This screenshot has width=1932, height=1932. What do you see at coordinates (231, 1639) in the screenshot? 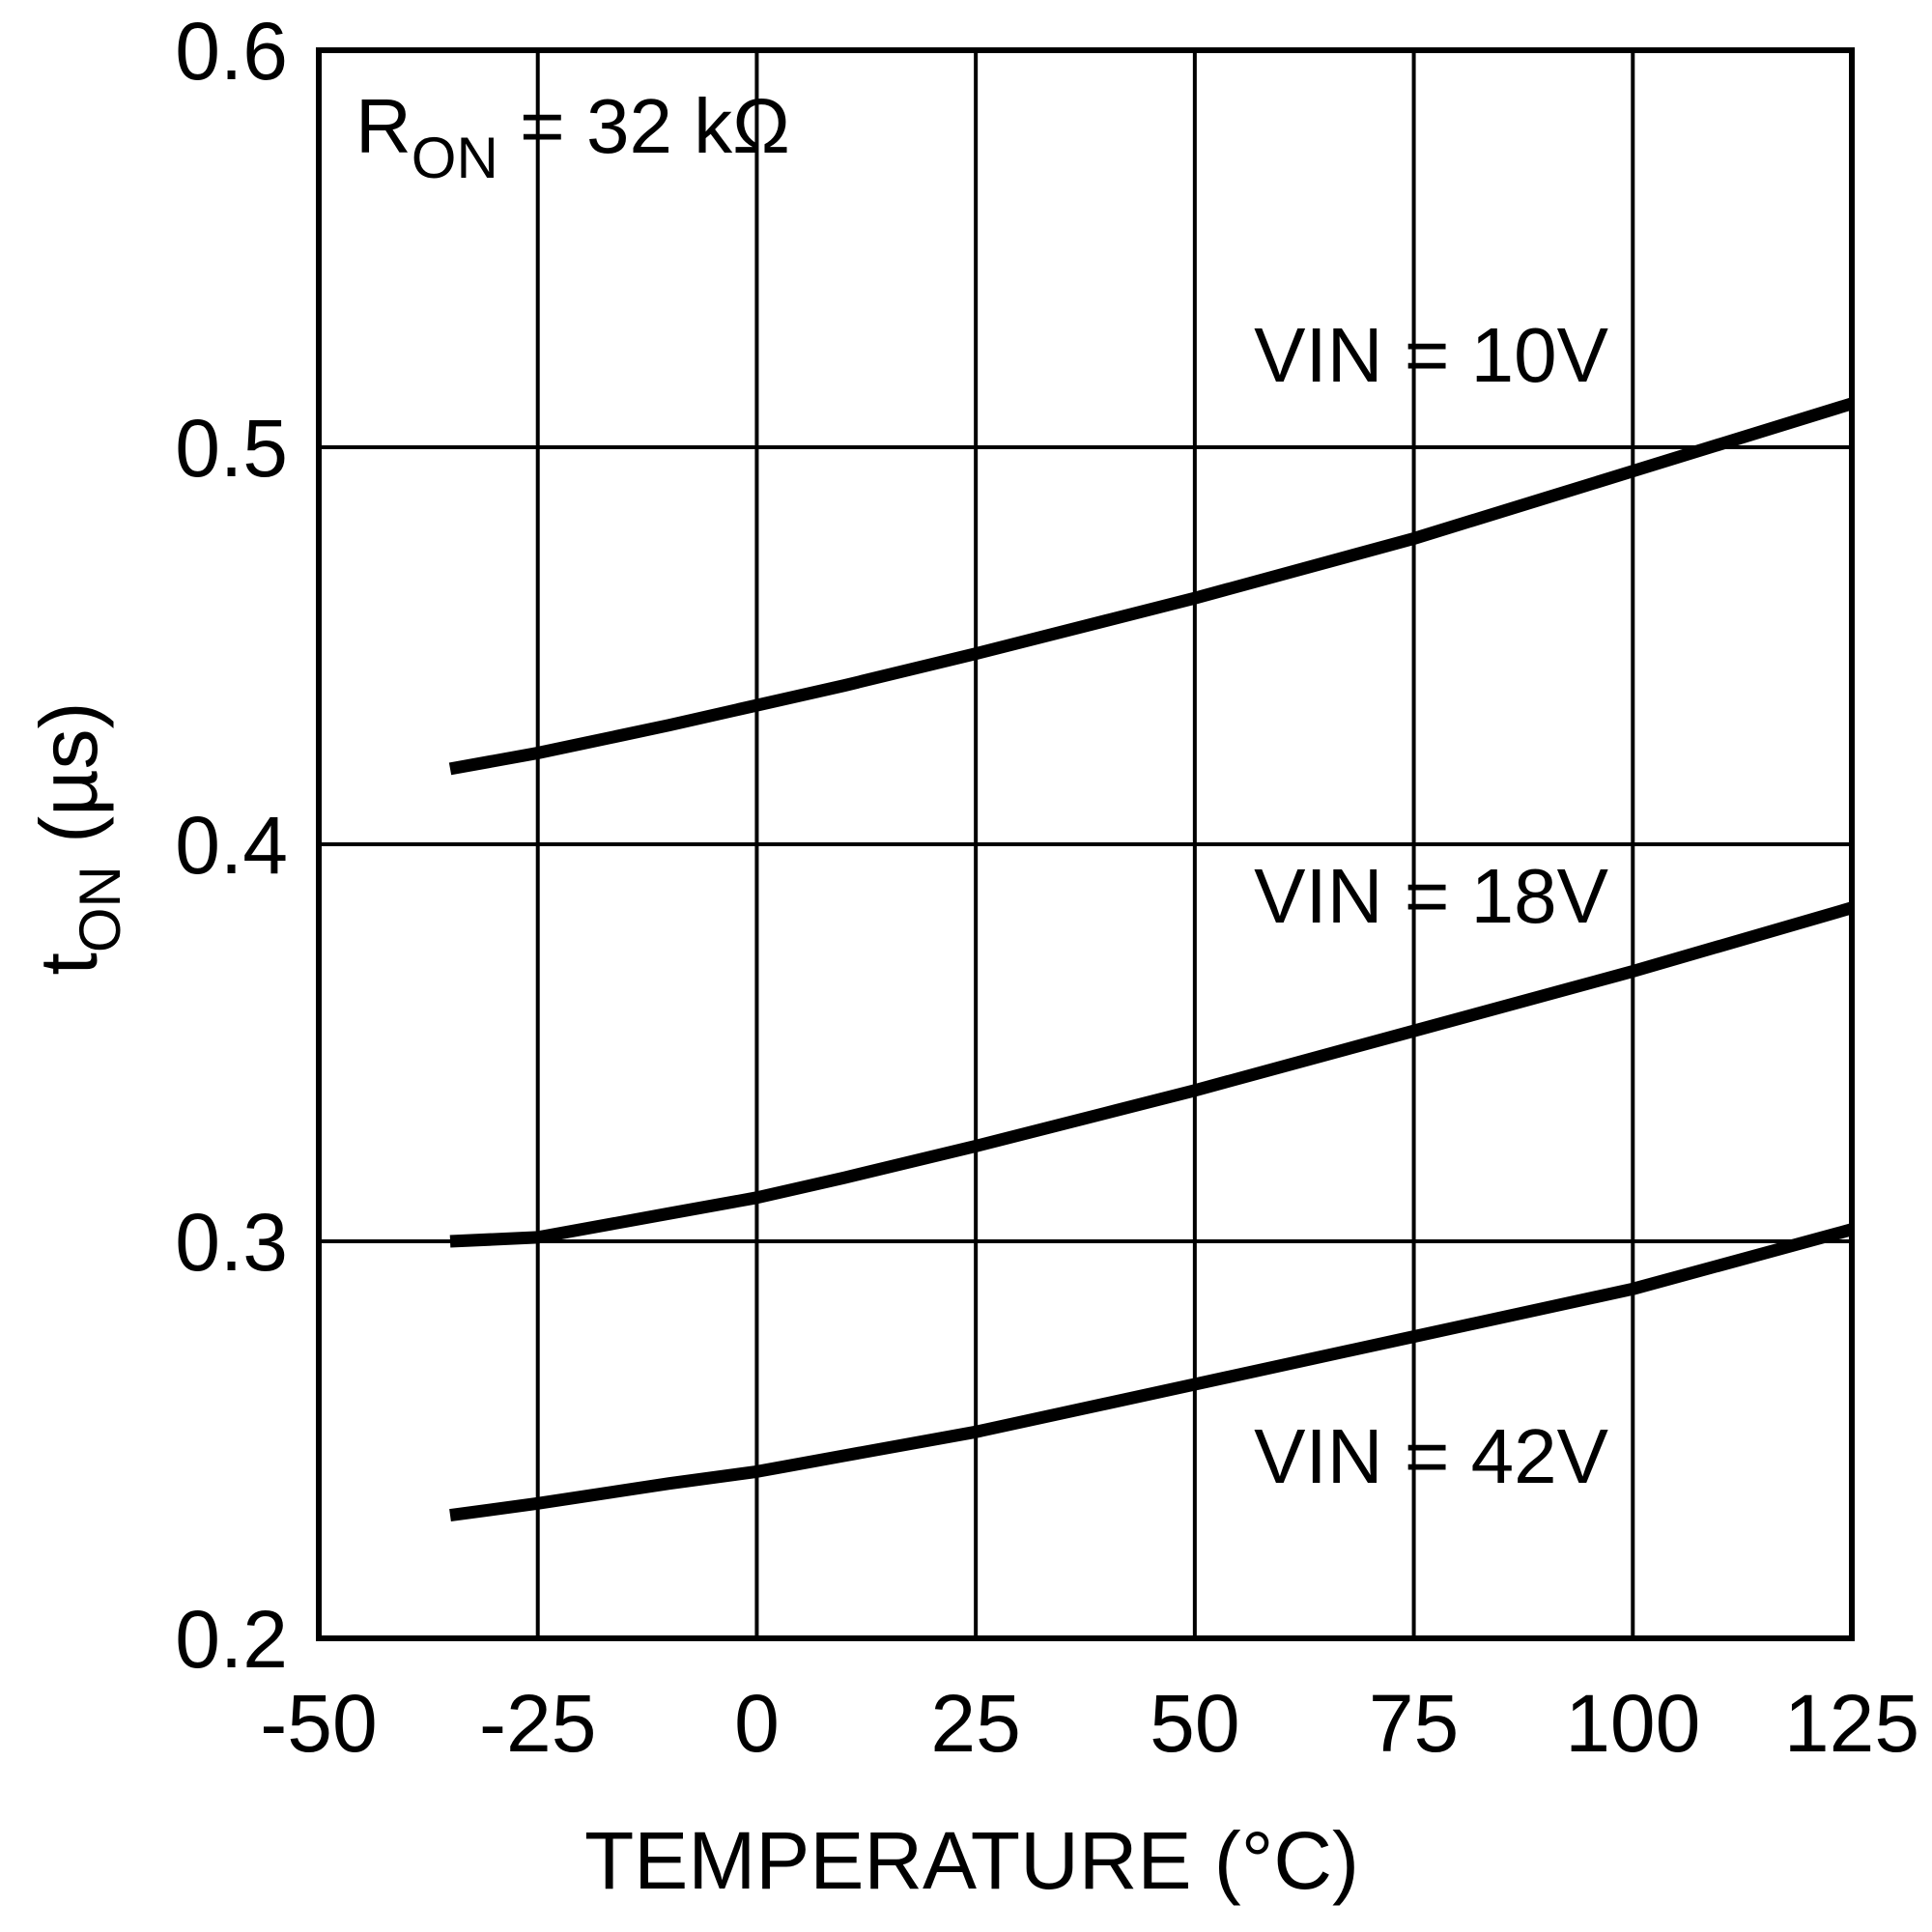
I see `y-tick-label: 0.2` at bounding box center [231, 1639].